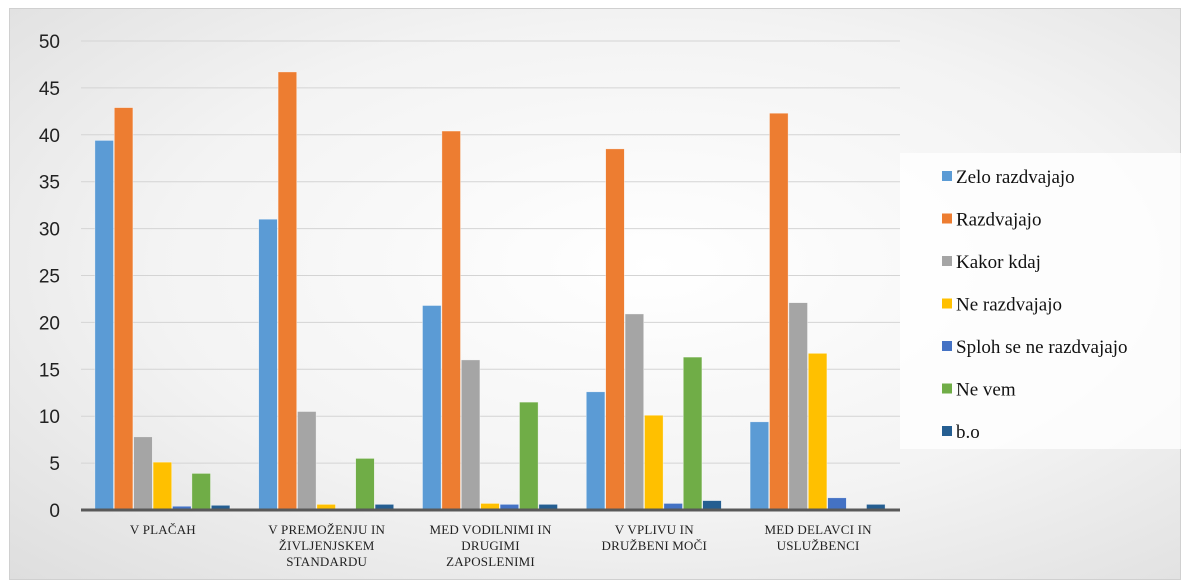 The image size is (1187, 585). I want to click on x-category-label: MED VODILNIMI IN, so click(490, 529).